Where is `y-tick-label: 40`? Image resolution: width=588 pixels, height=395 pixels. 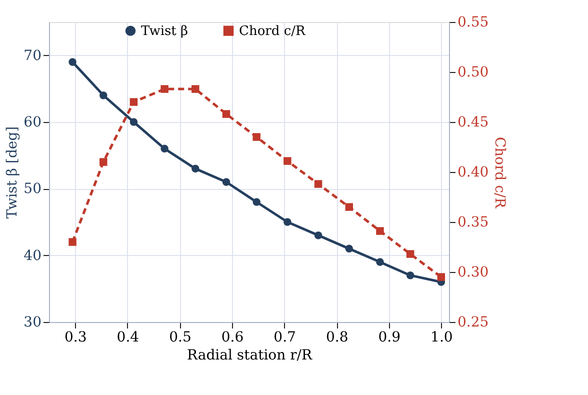 y-tick-label: 40 is located at coordinates (33, 256).